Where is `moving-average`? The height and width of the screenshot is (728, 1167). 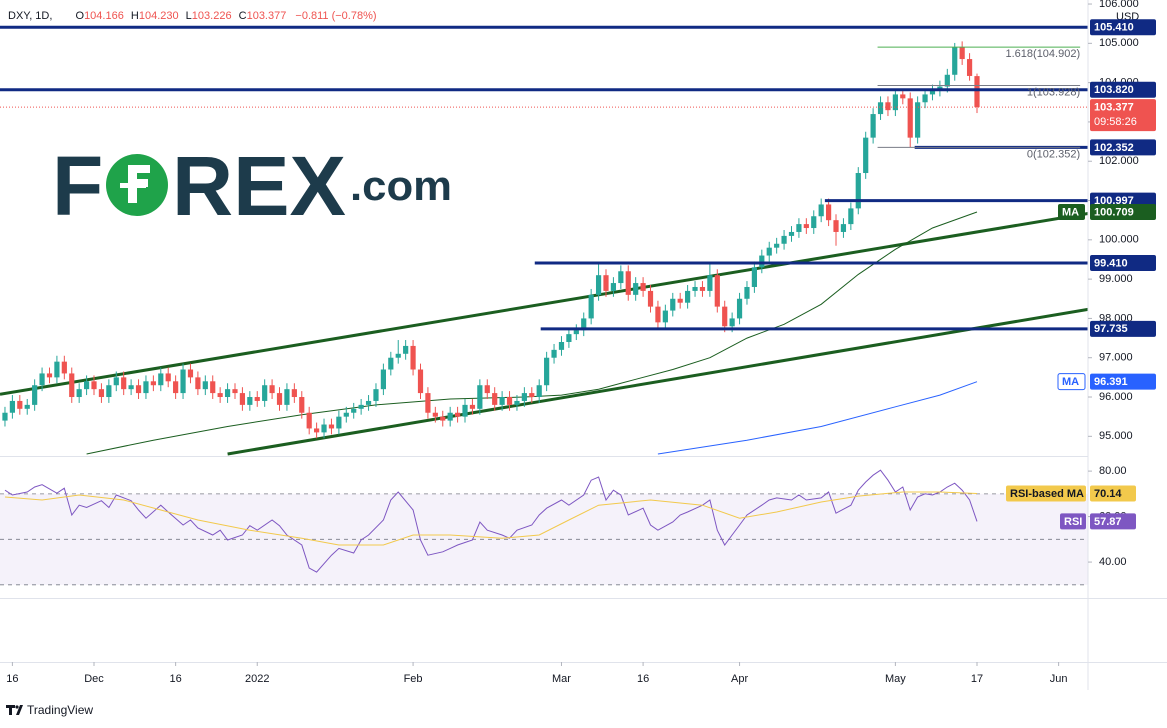
moving-average is located at coordinates (817, 418).